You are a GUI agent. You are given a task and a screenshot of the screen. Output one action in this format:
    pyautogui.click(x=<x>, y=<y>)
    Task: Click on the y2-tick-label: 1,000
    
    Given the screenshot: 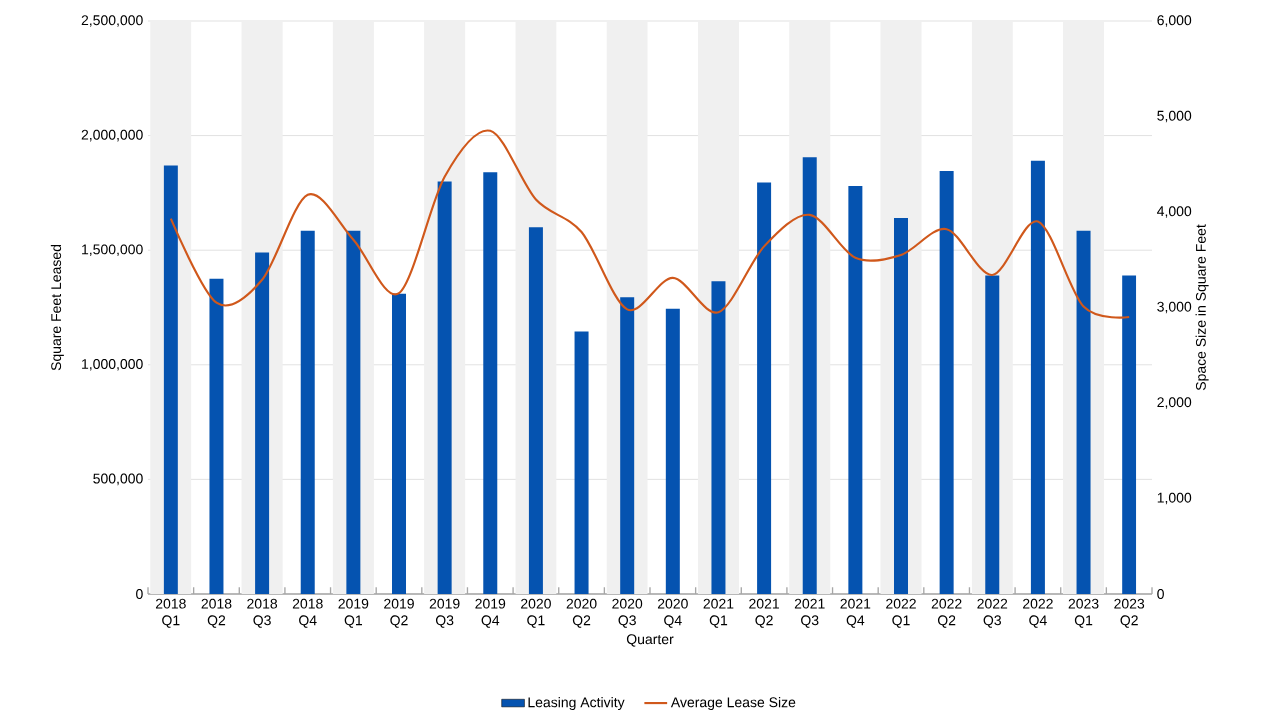 What is the action you would take?
    pyautogui.click(x=1174, y=498)
    